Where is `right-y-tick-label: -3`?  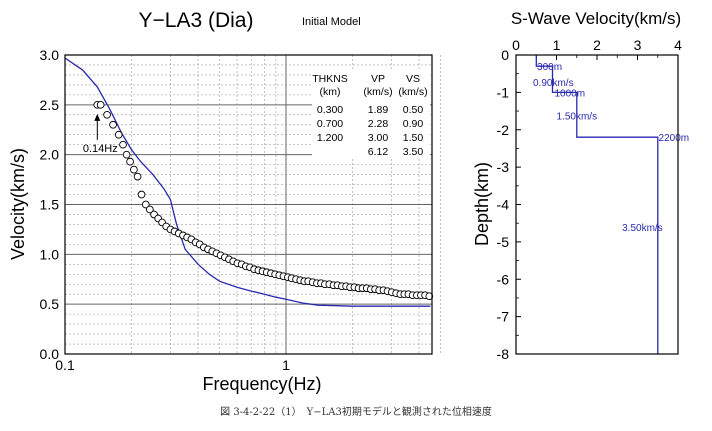
right-y-tick-label: -3 is located at coordinates (503, 167).